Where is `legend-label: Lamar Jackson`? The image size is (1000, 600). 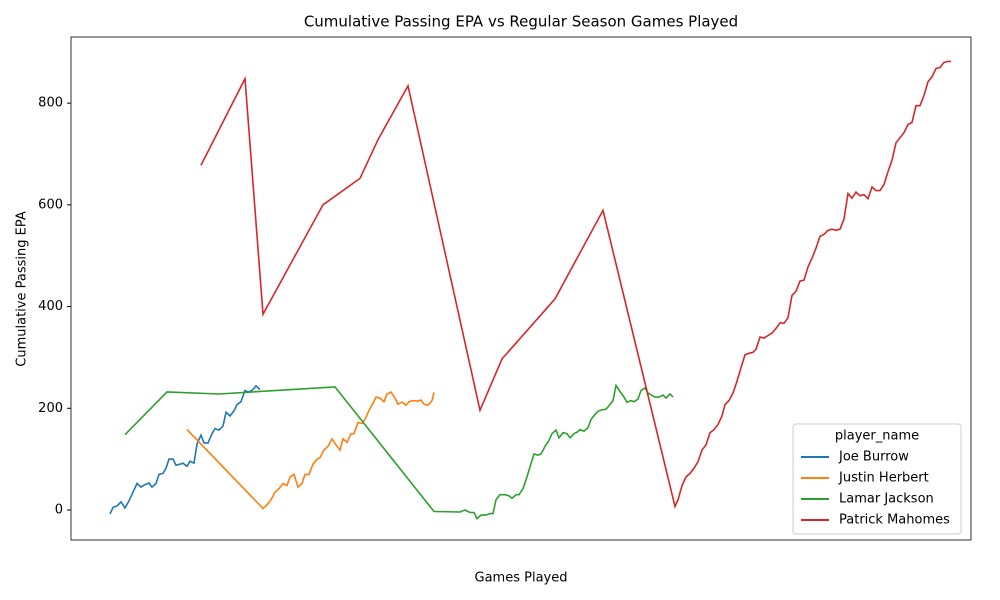
legend-label: Lamar Jackson is located at coordinates (886, 499).